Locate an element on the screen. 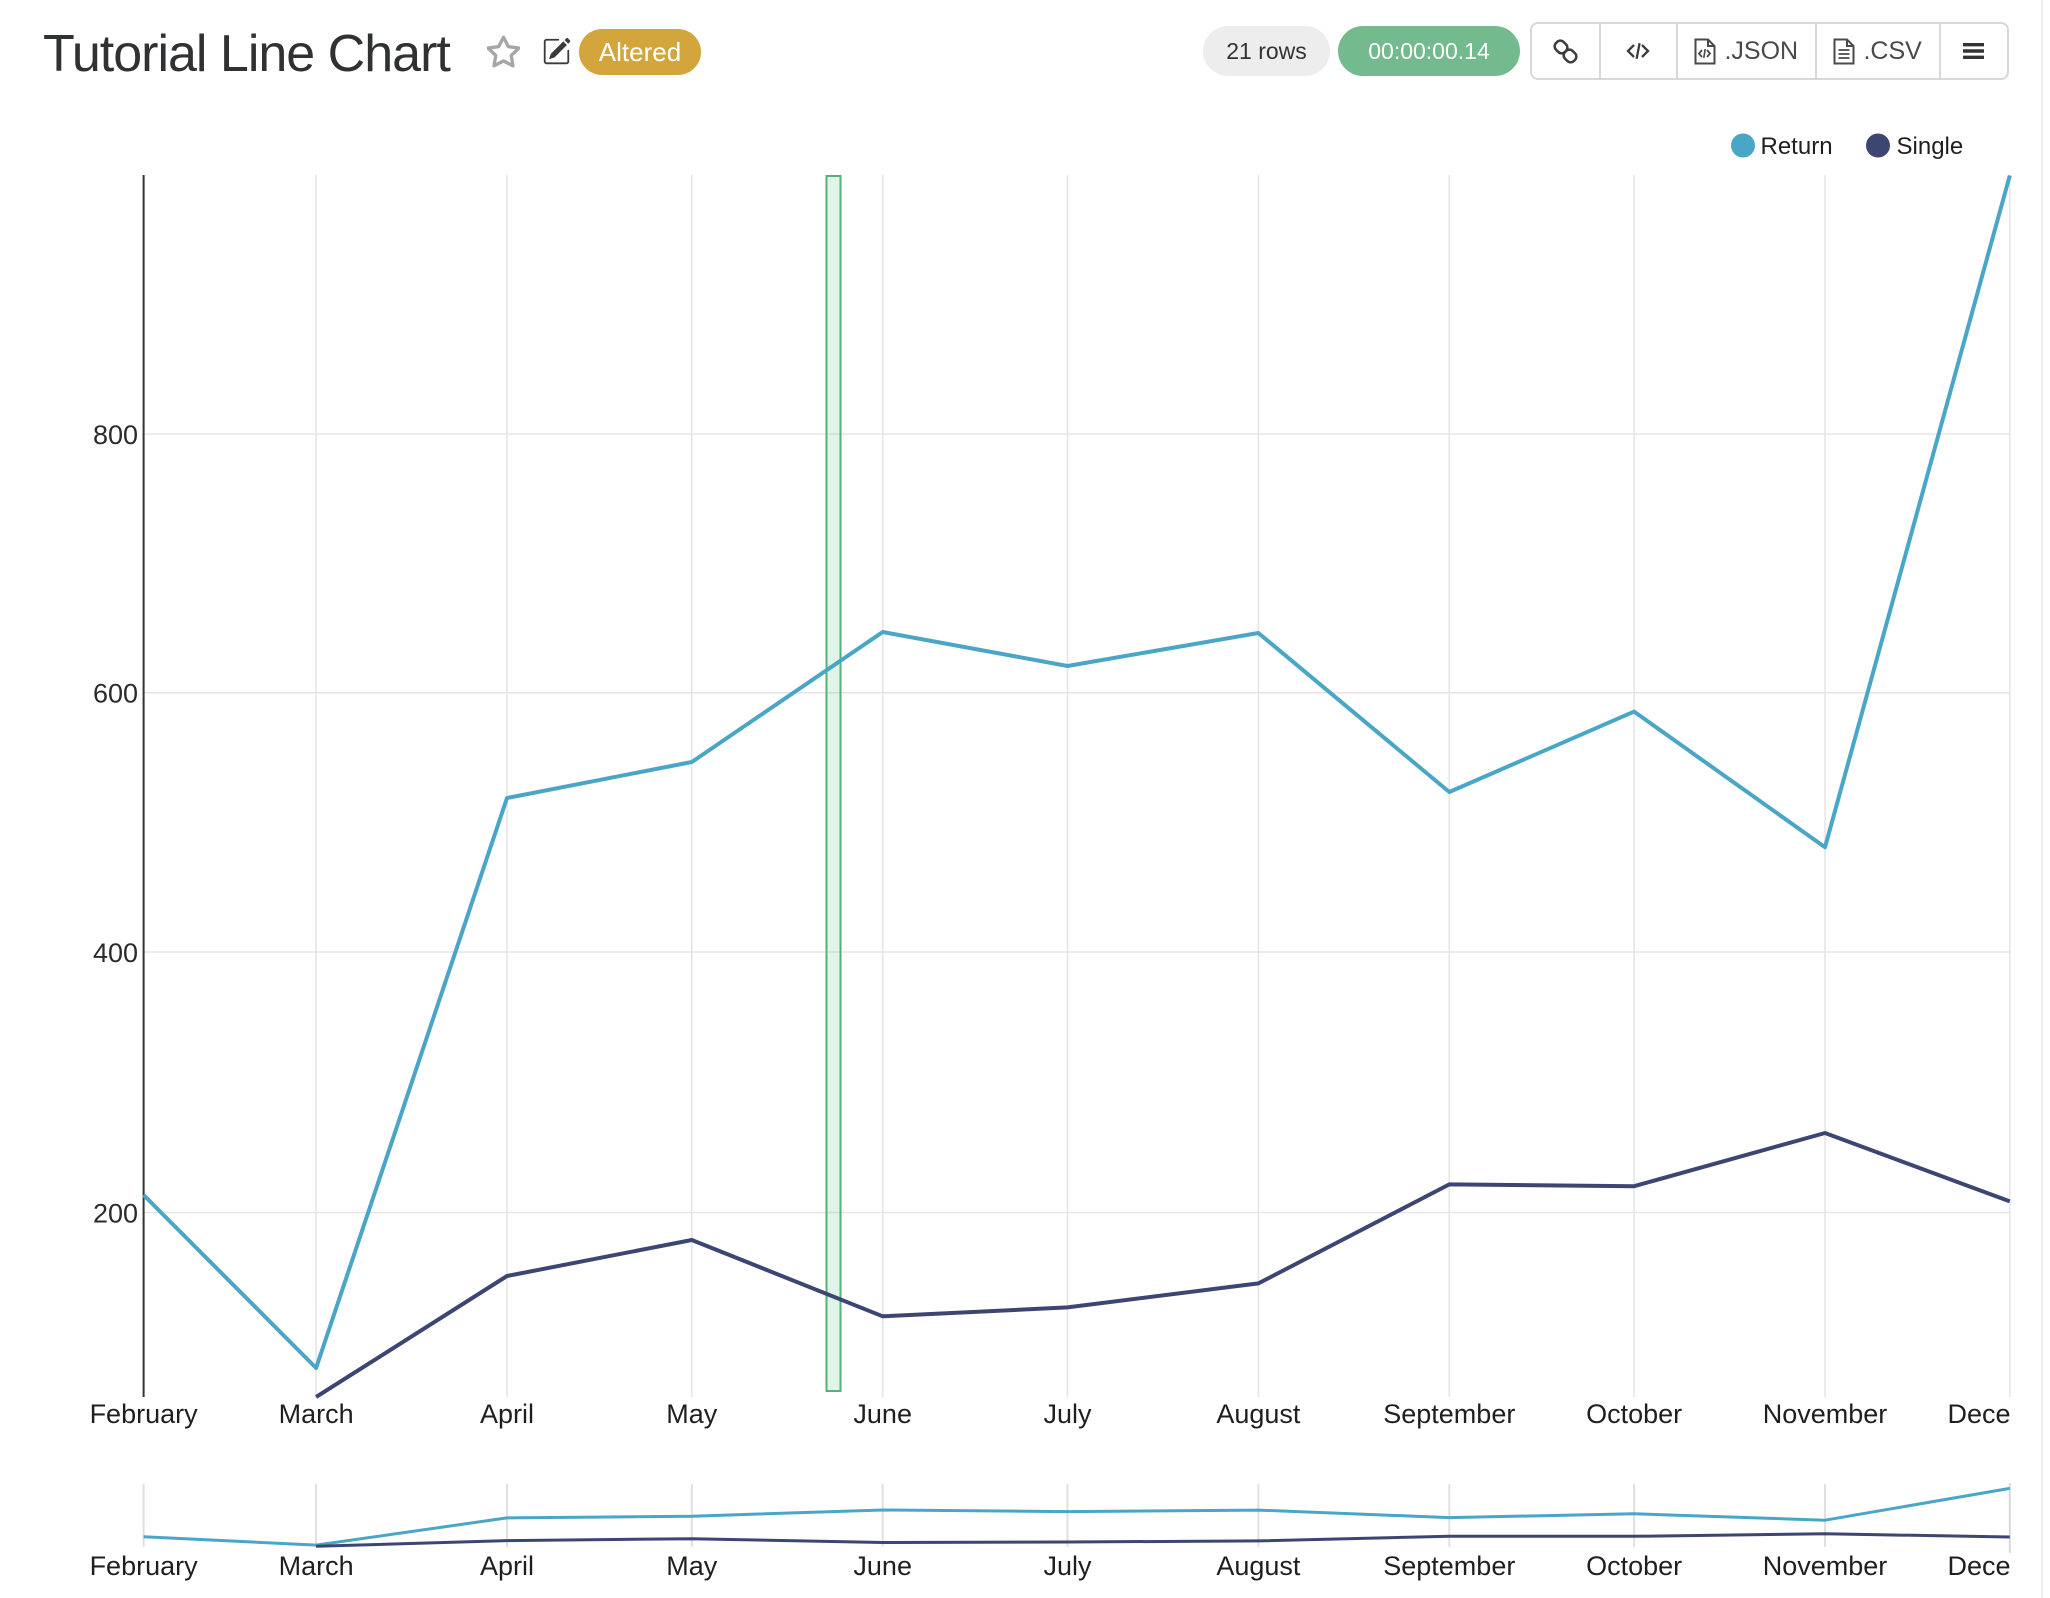 The image size is (2050, 1598). svg-text: 800 is located at coordinates (115, 435).